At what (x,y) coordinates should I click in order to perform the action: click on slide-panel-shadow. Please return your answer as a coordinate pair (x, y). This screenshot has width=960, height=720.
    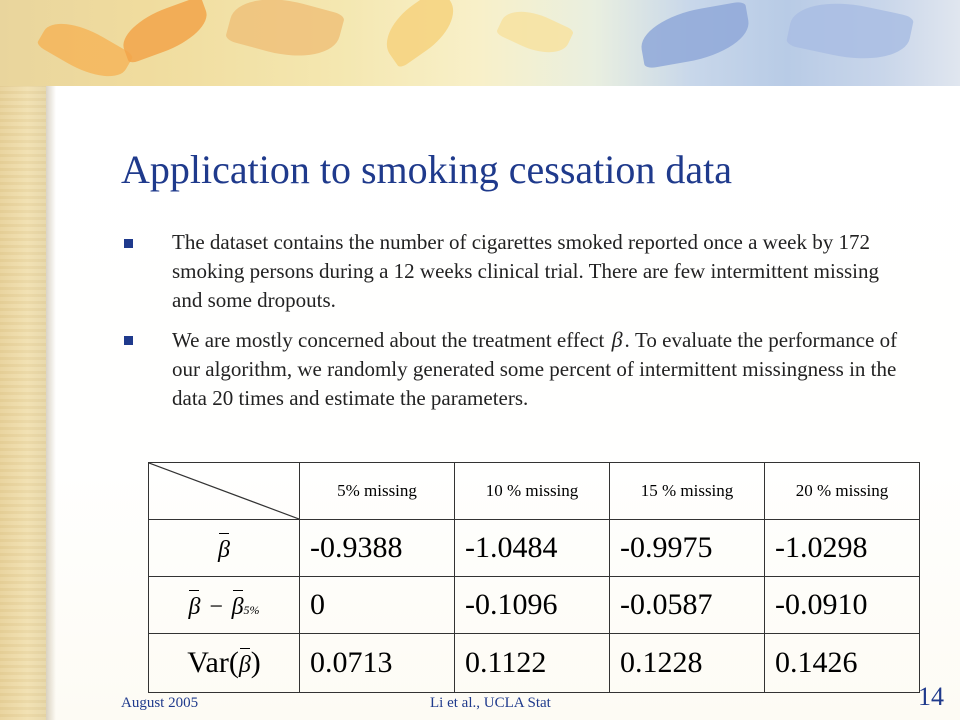
    Looking at the image, I should click on (51, 403).